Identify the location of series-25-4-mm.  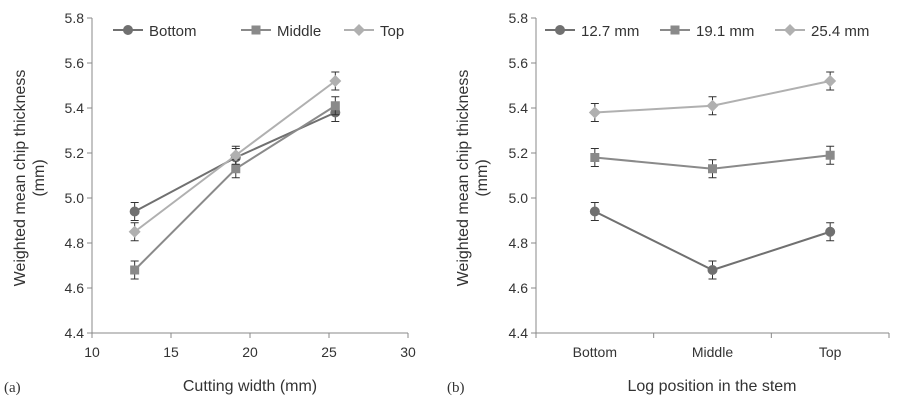
(712, 96).